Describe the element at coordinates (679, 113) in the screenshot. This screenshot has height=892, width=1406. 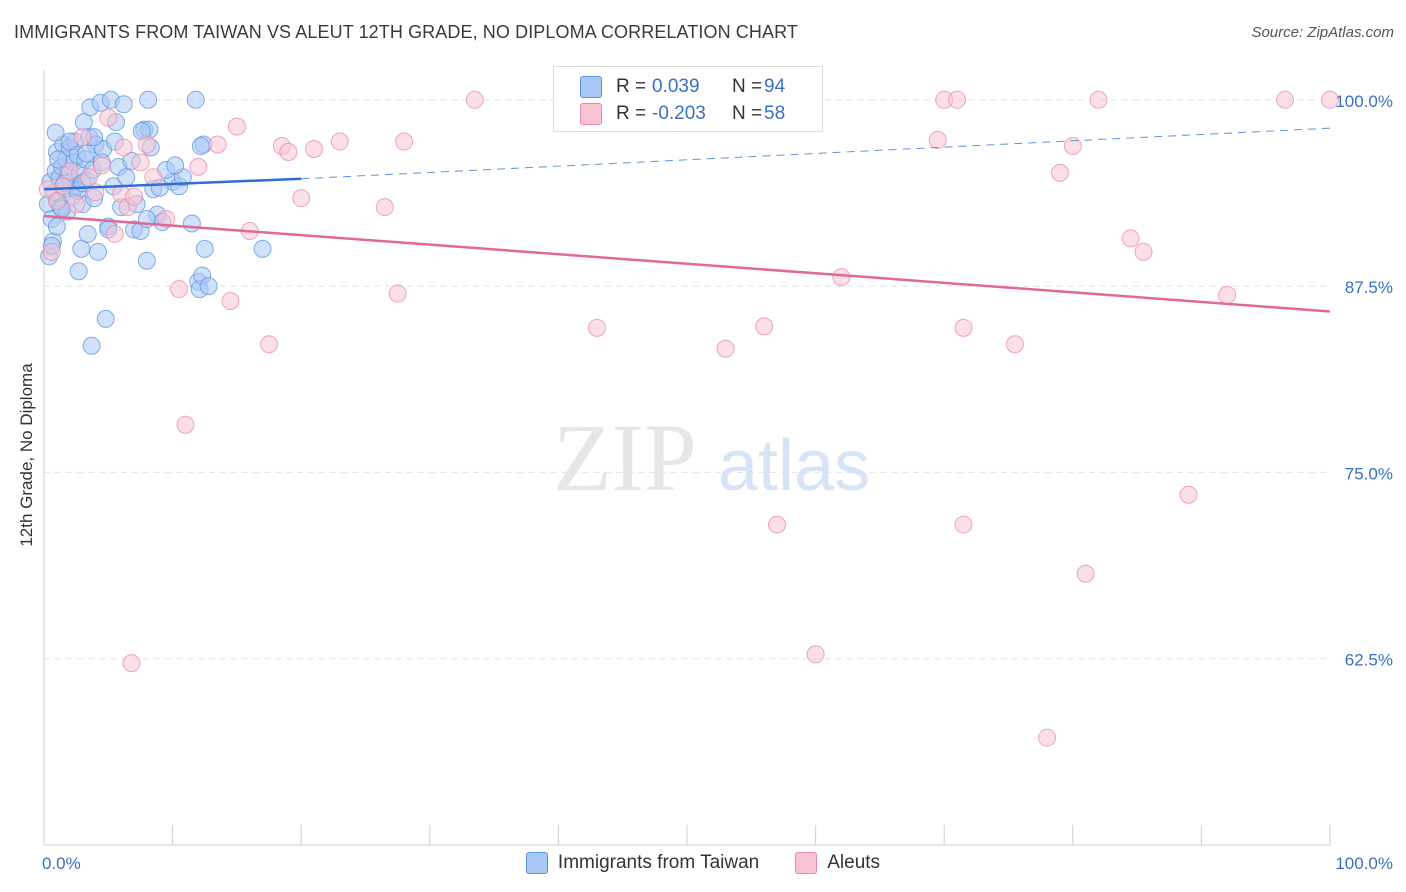
I see `r-value: -0.203` at that location.